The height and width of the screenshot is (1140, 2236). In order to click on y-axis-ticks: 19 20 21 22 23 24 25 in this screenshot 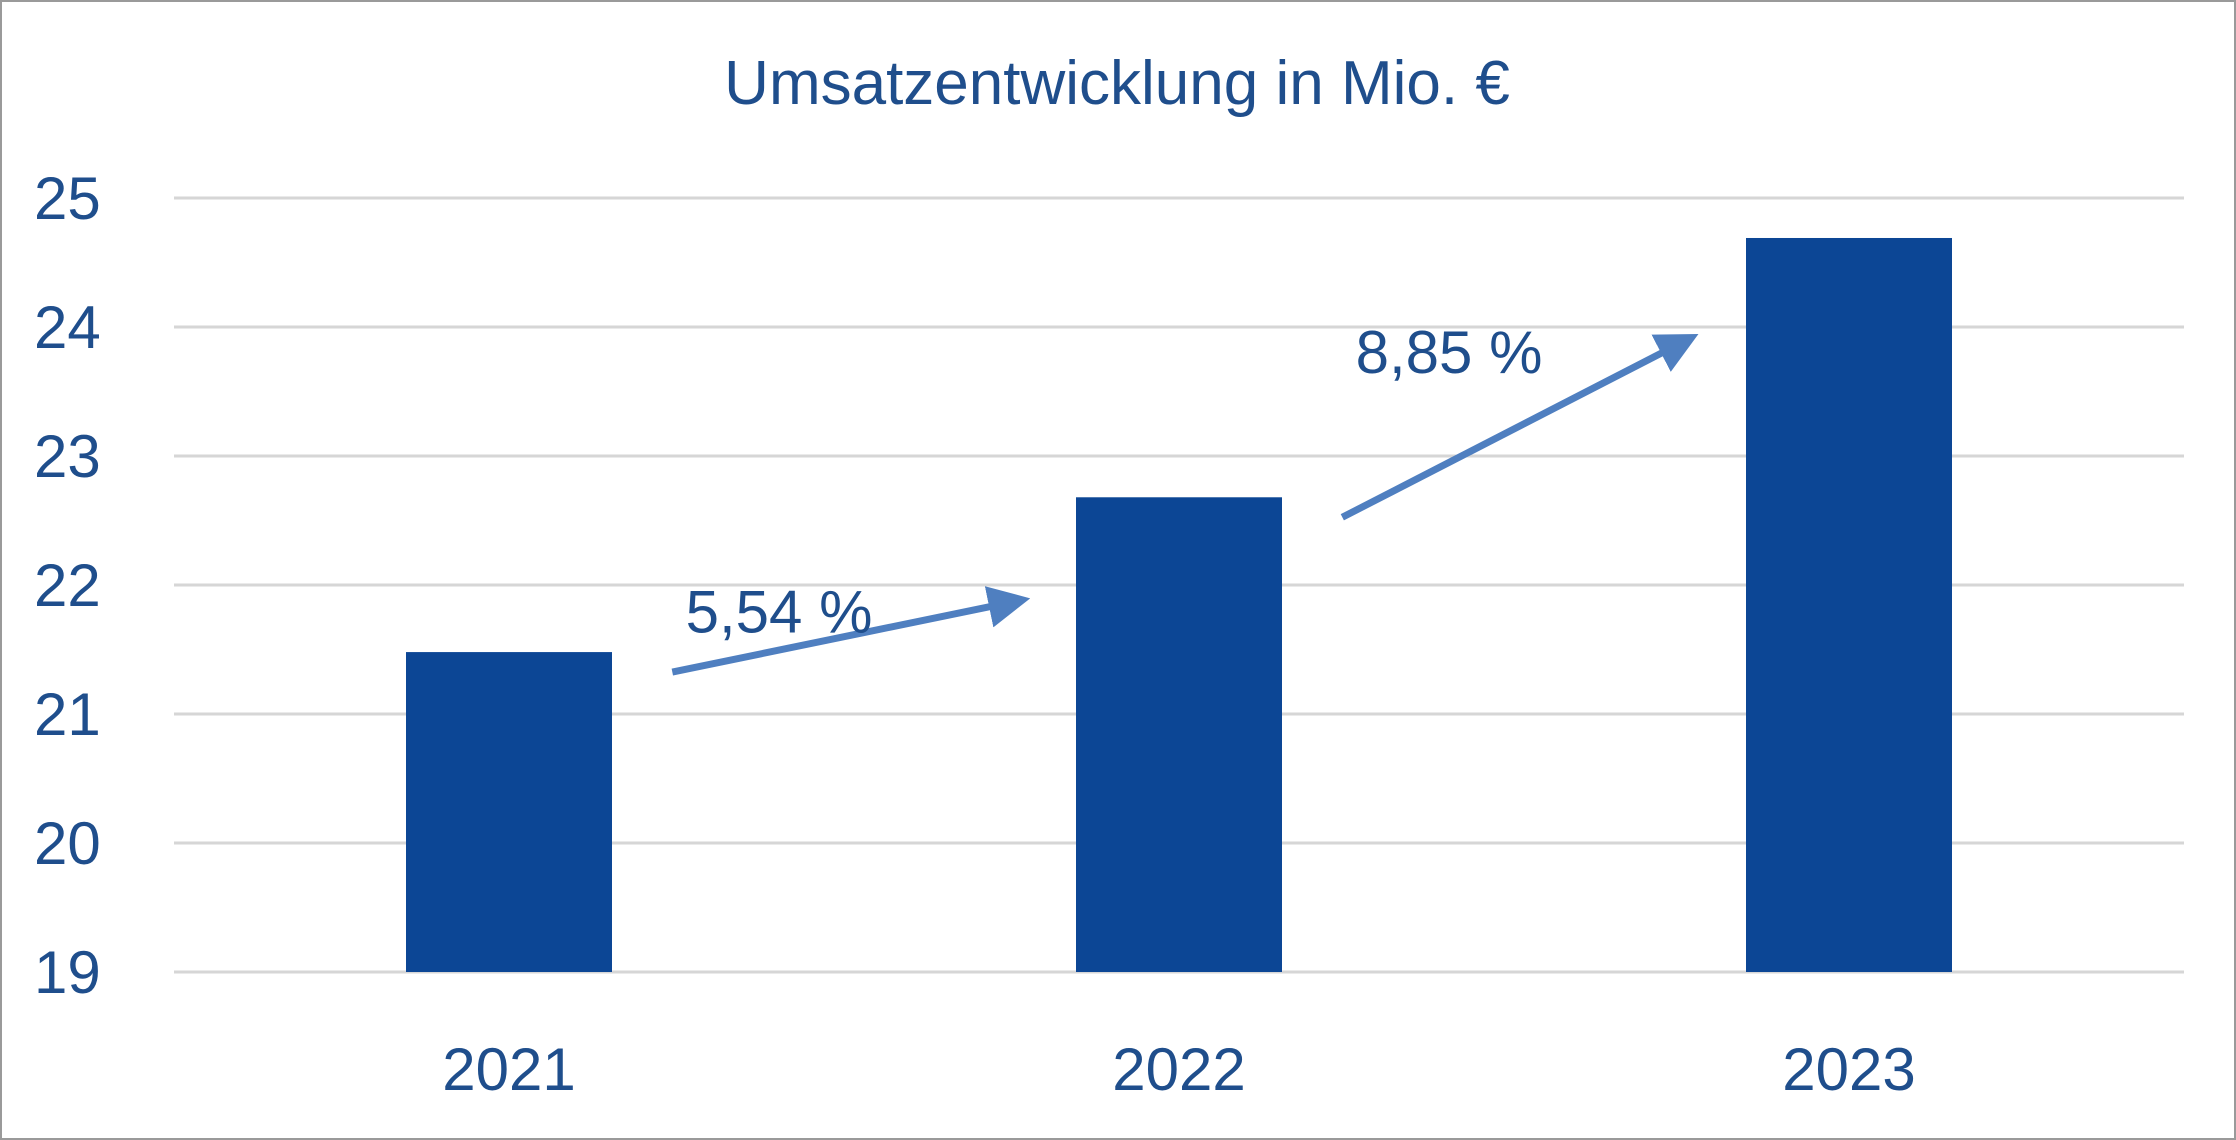, I will do `click(67, 585)`.